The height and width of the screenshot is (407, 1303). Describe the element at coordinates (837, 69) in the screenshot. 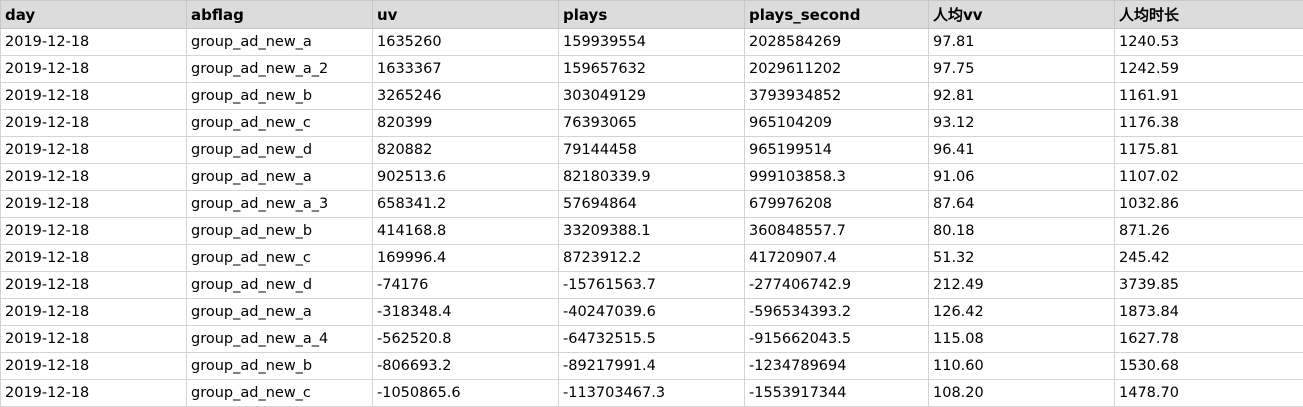

I see `cell-plays-second: 2029611202` at that location.